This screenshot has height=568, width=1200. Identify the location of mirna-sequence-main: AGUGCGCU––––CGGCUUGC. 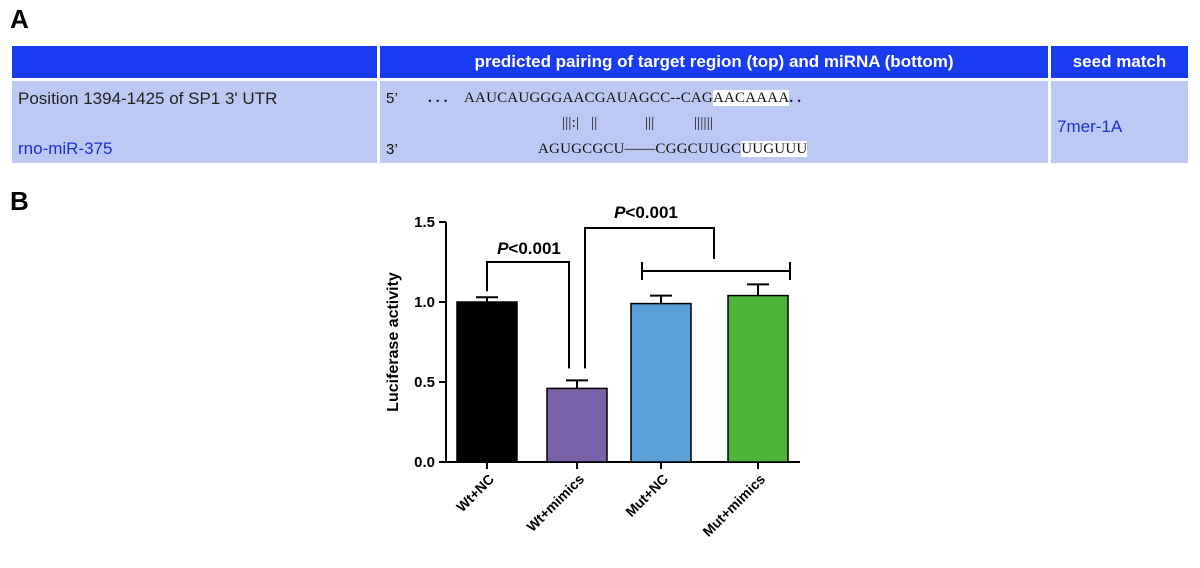
(640, 149).